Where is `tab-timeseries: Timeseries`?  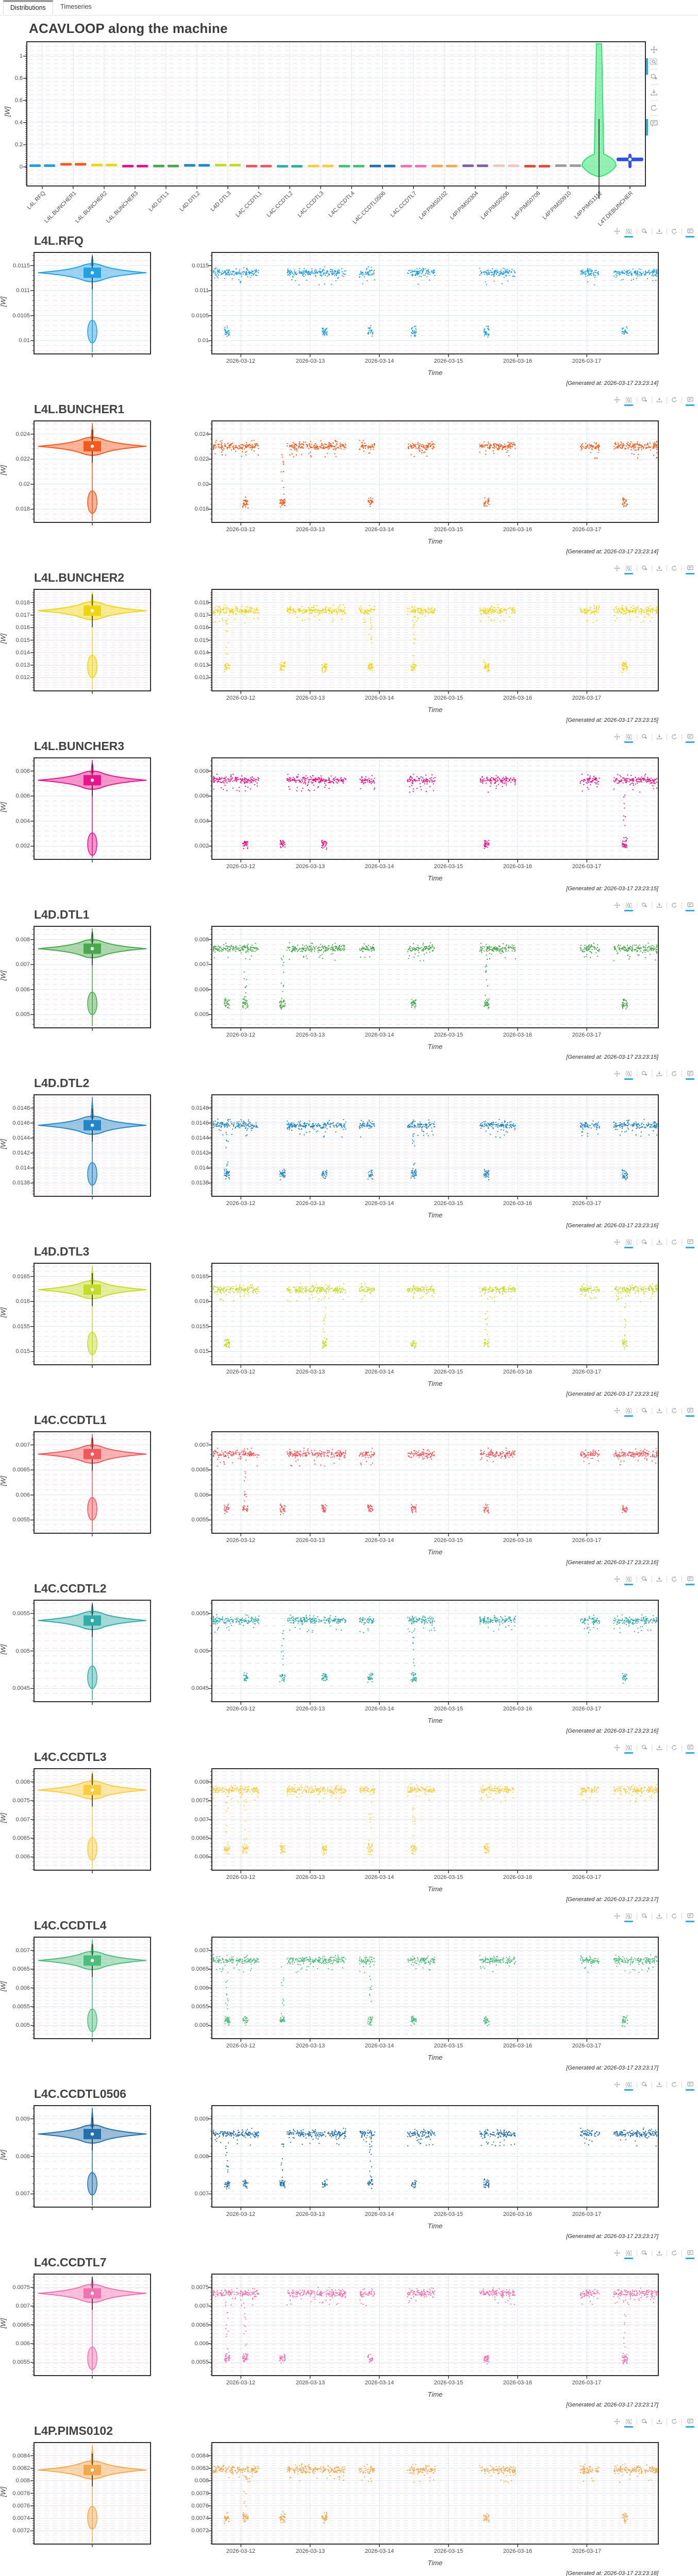 tab-timeseries: Timeseries is located at coordinates (76, 7).